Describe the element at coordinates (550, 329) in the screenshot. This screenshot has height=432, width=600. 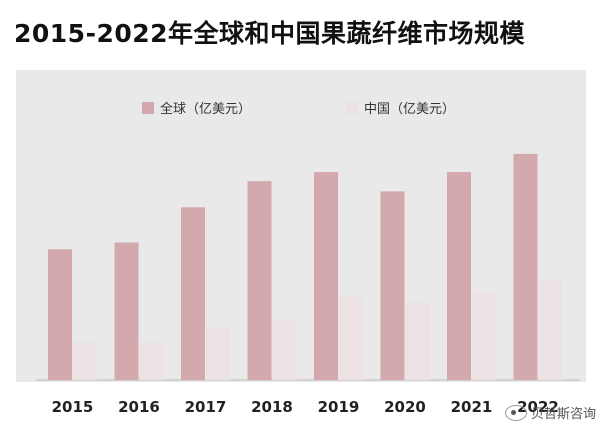
I see `bar-china-2022` at that location.